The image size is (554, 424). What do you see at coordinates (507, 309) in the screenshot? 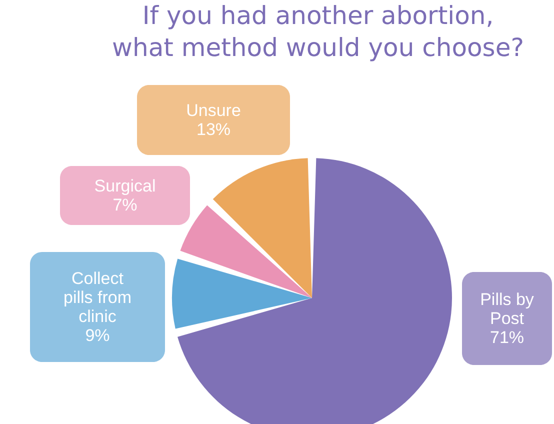
I see `slice-label: Pills by Post` at bounding box center [507, 309].